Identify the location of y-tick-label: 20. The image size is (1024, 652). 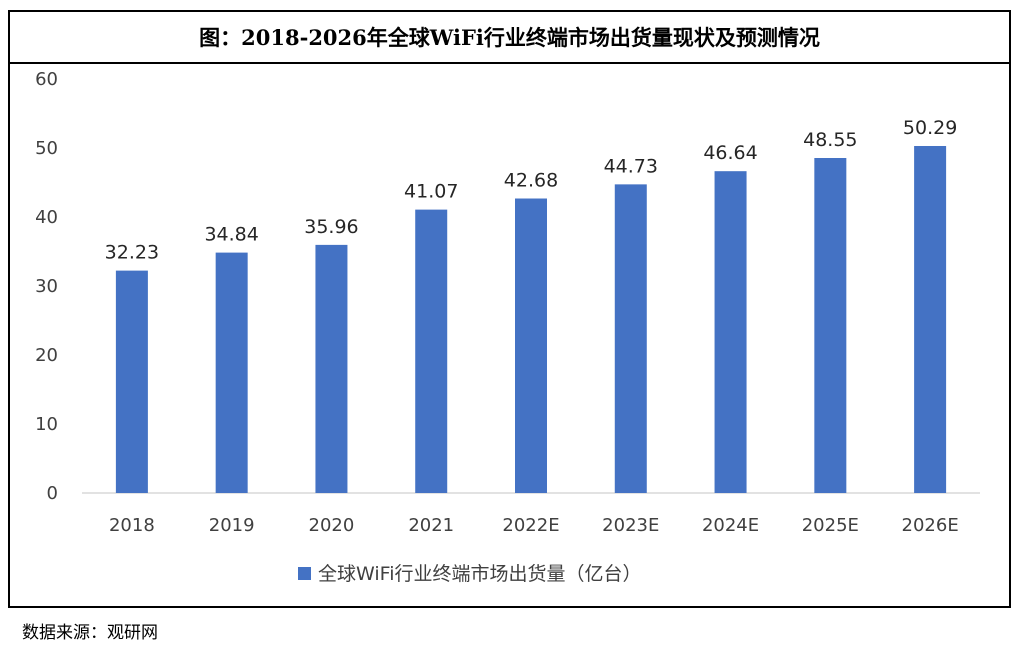
(46, 355).